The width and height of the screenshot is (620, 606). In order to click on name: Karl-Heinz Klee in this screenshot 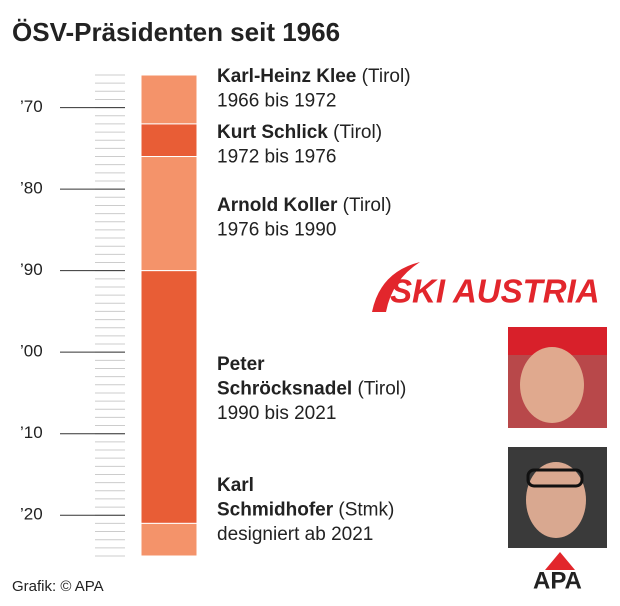, I will do `click(286, 76)`.